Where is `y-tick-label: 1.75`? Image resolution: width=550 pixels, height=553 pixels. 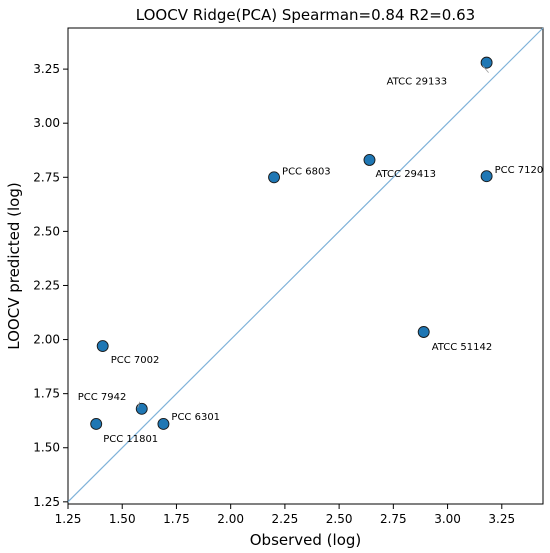
y-tick-label: 1.75 is located at coordinates (46, 394).